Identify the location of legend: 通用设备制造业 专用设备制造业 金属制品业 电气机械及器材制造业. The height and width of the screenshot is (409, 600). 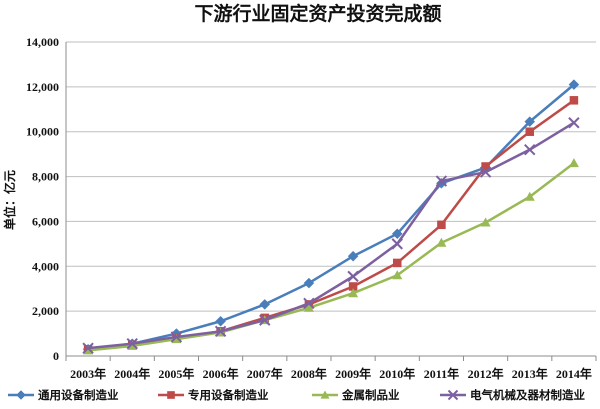
(296, 395).